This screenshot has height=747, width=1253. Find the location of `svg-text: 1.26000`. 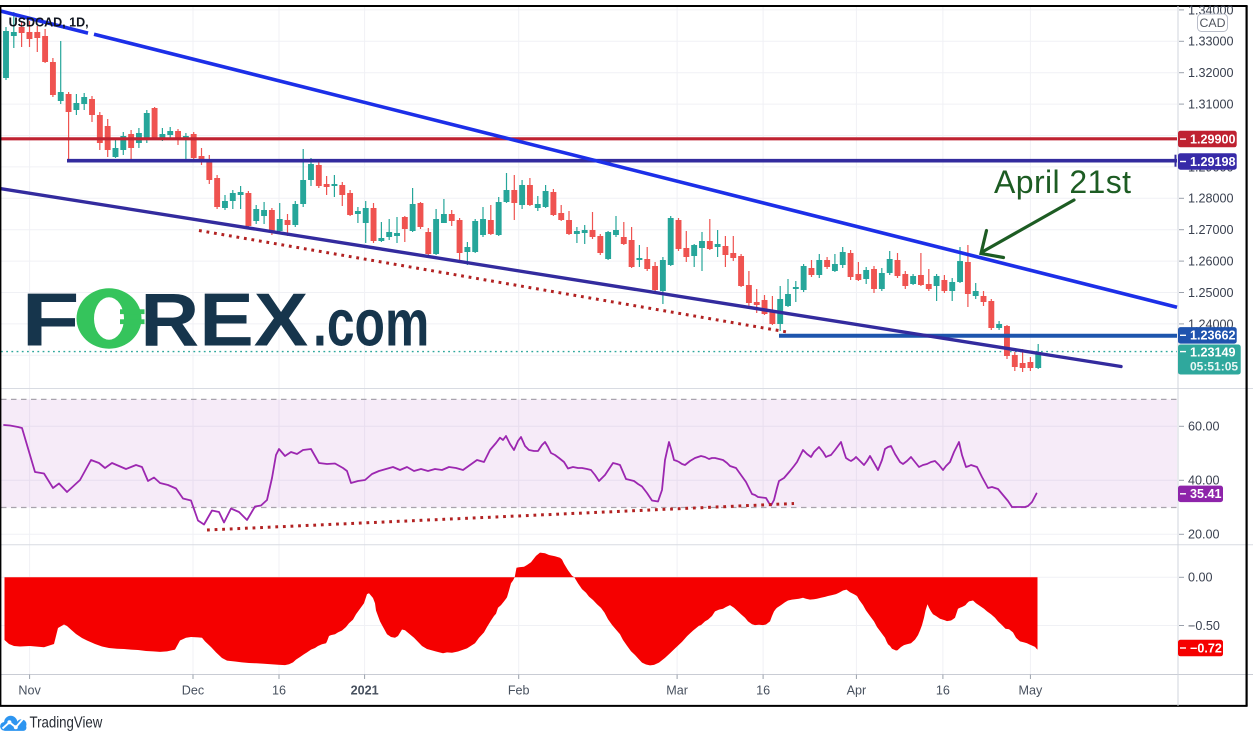

svg-text: 1.26000 is located at coordinates (1211, 262).